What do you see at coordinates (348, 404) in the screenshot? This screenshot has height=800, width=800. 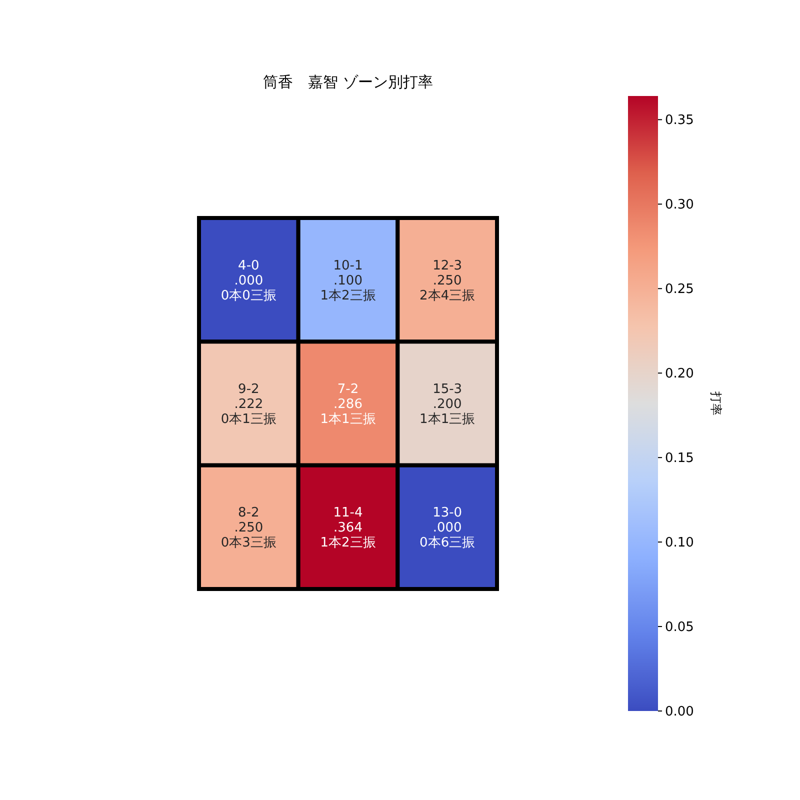 I see `data-label: 7-2 .286 1本1三振` at bounding box center [348, 404].